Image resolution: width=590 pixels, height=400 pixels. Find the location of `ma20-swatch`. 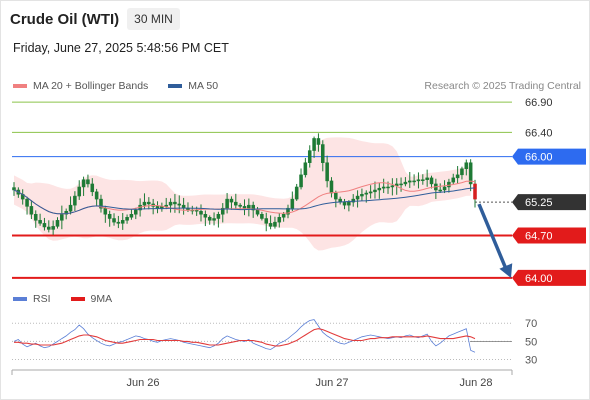

ma20-swatch is located at coordinates (20, 86).